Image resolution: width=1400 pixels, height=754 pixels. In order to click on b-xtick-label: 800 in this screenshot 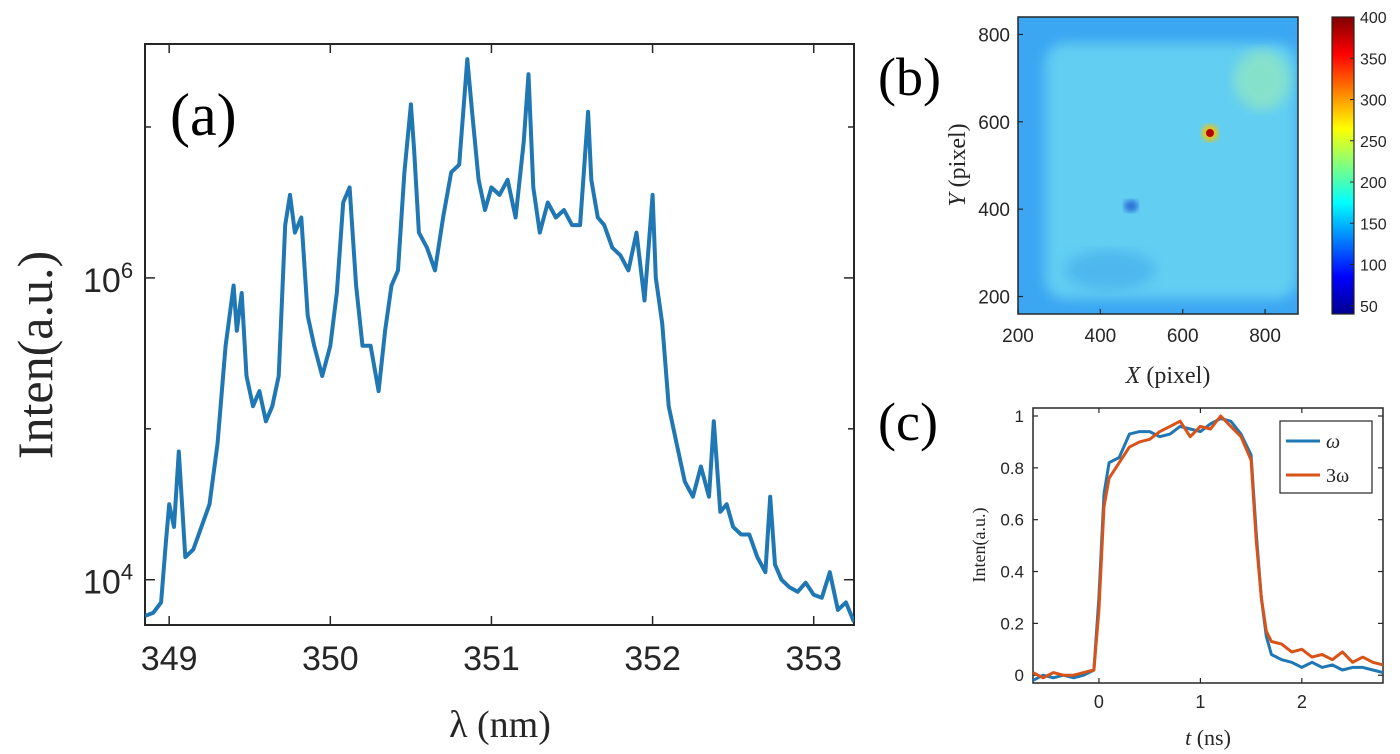, I will do `click(1265, 336)`.